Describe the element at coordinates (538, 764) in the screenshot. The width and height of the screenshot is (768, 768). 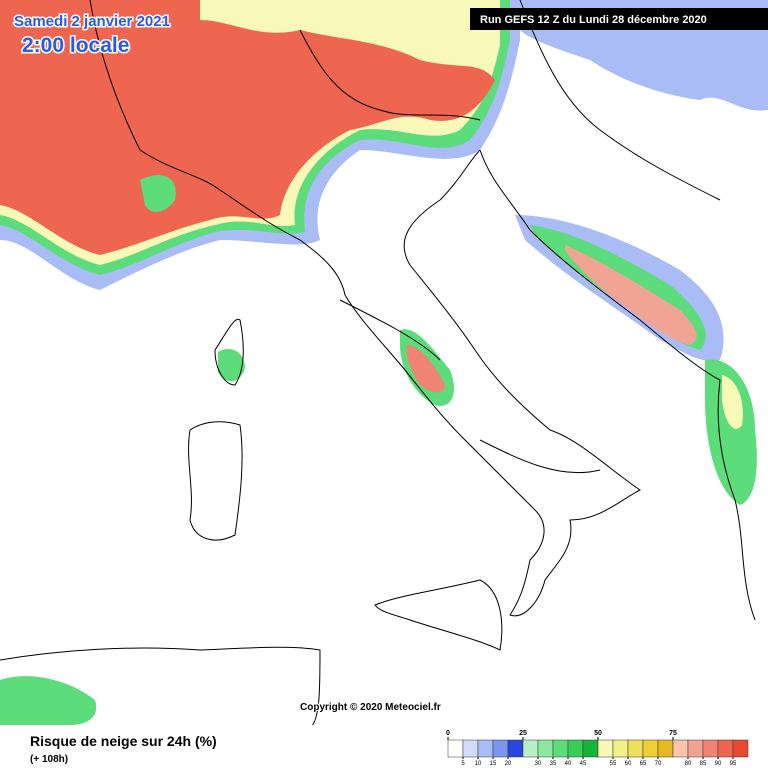
I see `legend-tick-label: 30` at that location.